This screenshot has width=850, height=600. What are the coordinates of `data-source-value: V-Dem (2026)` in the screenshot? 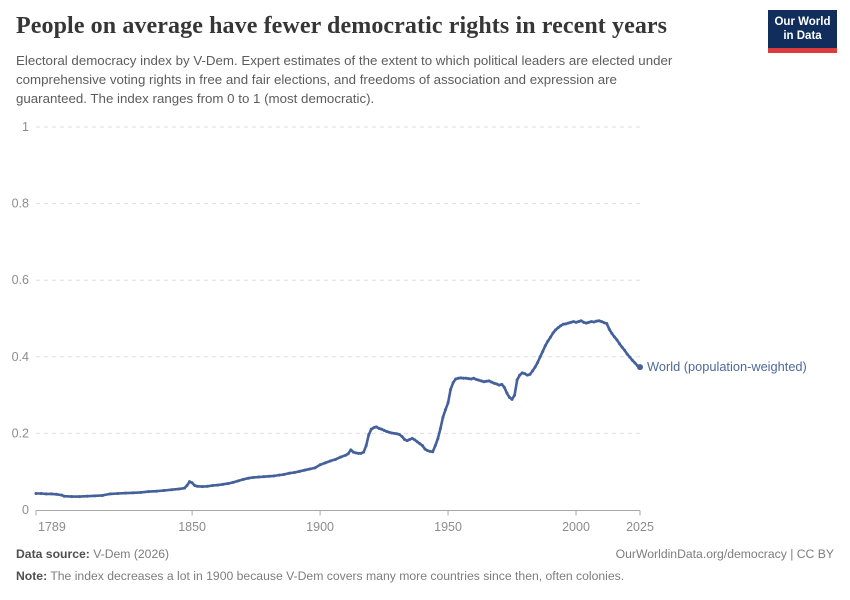 It's located at (129, 554).